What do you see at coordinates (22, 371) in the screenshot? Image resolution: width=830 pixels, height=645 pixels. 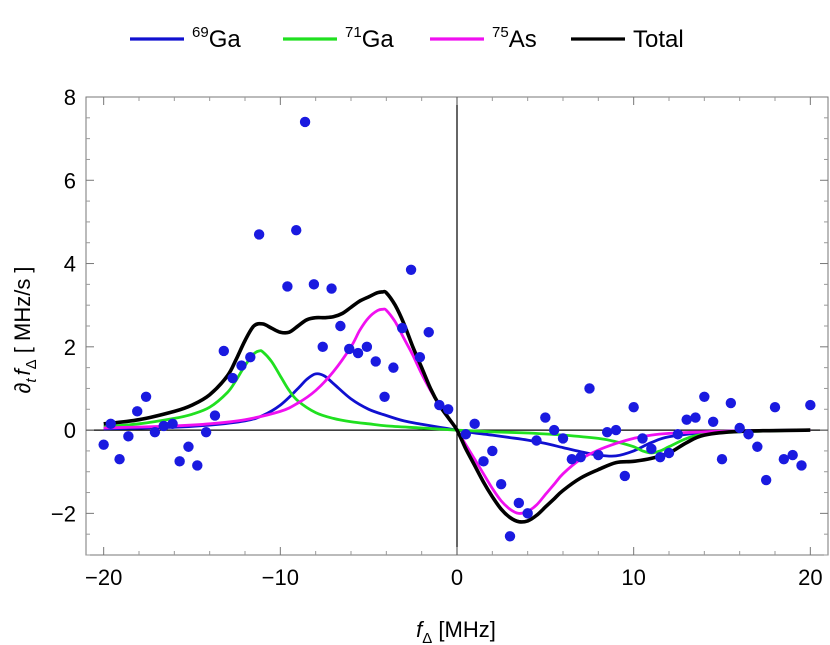 I see `y-axis-label-main: f` at bounding box center [22, 371].